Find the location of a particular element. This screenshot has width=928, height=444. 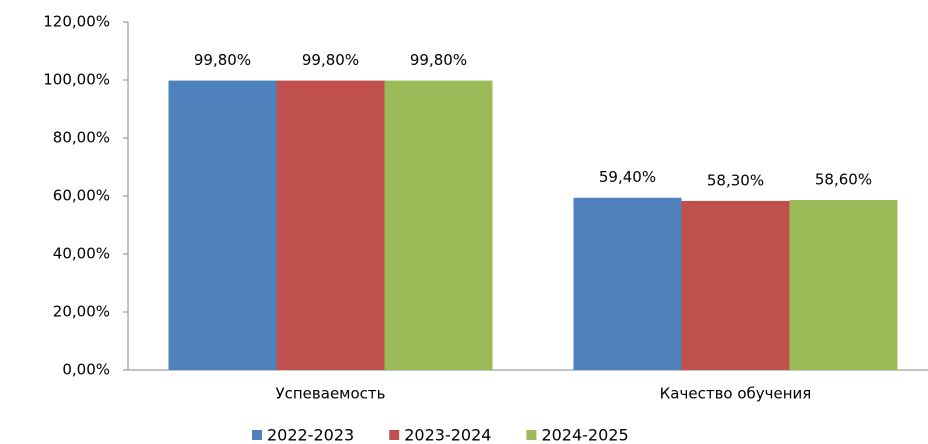

legend: 2022-2023 2023-2024 2024-2025 is located at coordinates (440, 435).